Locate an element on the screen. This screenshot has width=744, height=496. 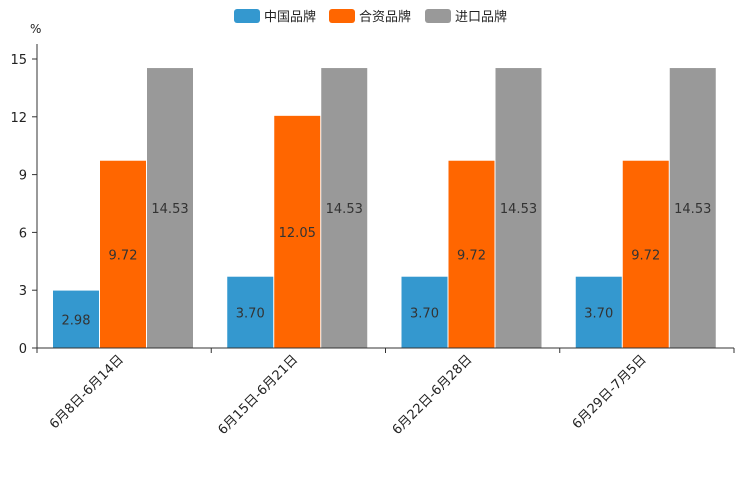
y-tick-label-2: 6 is located at coordinates (23, 233).